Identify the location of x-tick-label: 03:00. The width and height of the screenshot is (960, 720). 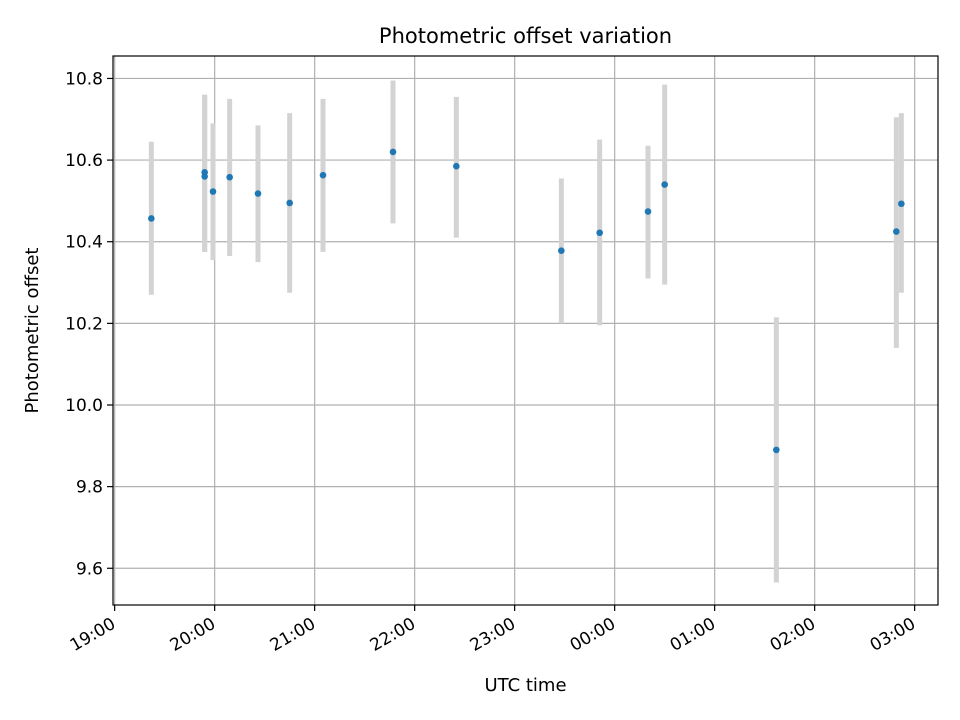
(893, 635).